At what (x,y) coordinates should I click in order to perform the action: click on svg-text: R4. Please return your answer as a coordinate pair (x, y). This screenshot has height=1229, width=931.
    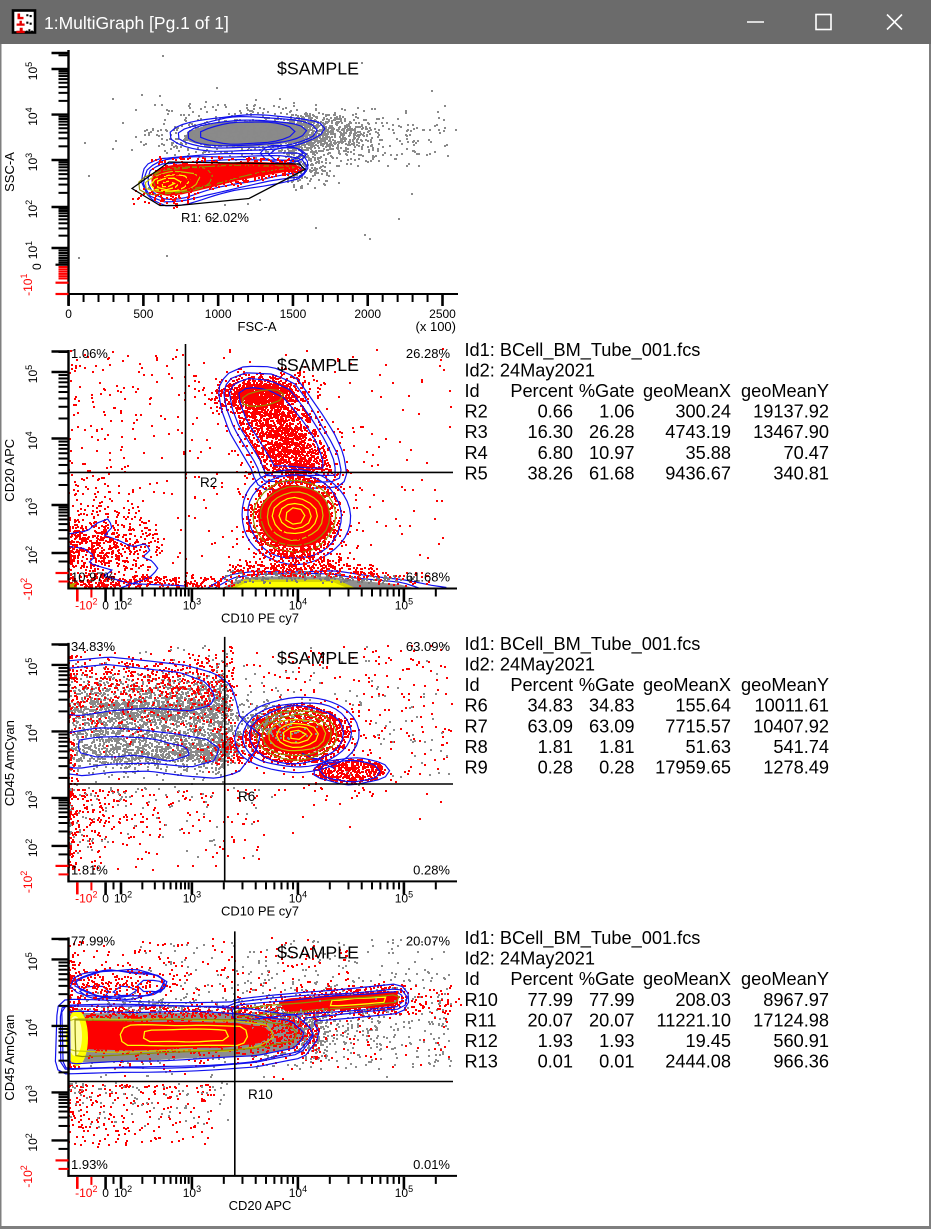
    Looking at the image, I should click on (476, 453).